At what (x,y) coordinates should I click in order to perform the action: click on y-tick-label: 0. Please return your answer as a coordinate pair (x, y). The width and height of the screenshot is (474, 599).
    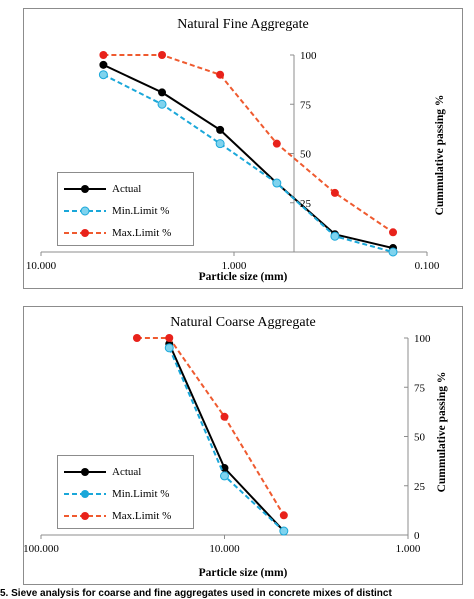
    Looking at the image, I should click on (417, 536).